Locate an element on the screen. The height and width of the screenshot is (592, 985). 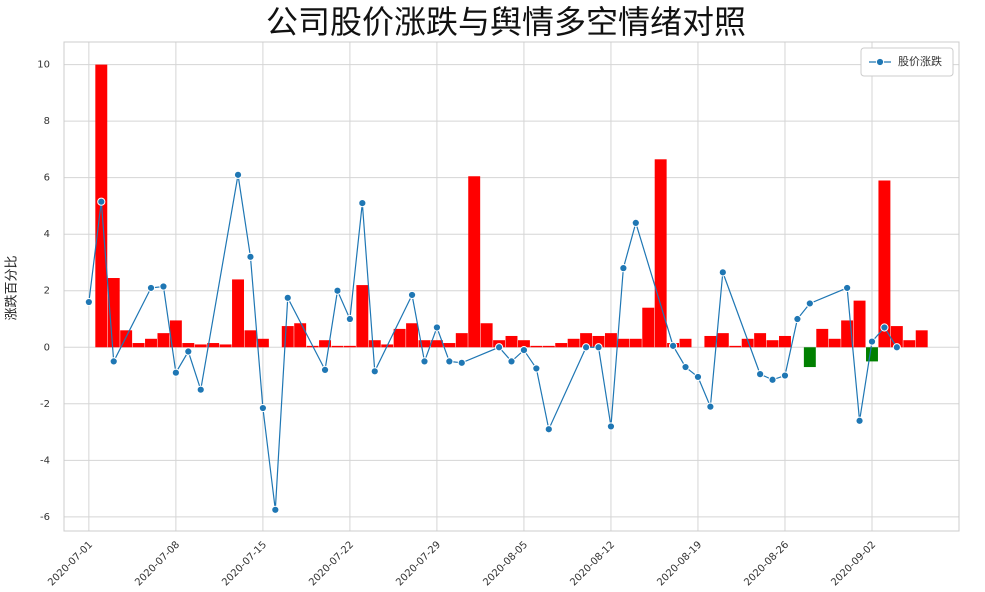
chart-title: 公司股价涨跌与舆情多空情绪对照 is located at coordinates (506, 22).